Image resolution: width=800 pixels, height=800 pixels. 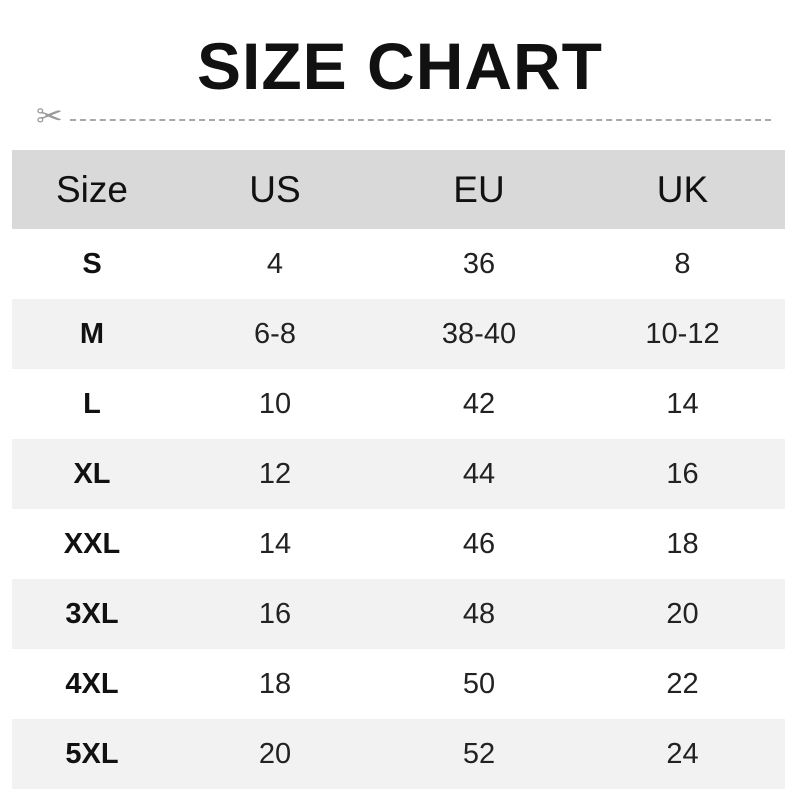 What do you see at coordinates (682, 683) in the screenshot?
I see `cell-uk: 22` at bounding box center [682, 683].